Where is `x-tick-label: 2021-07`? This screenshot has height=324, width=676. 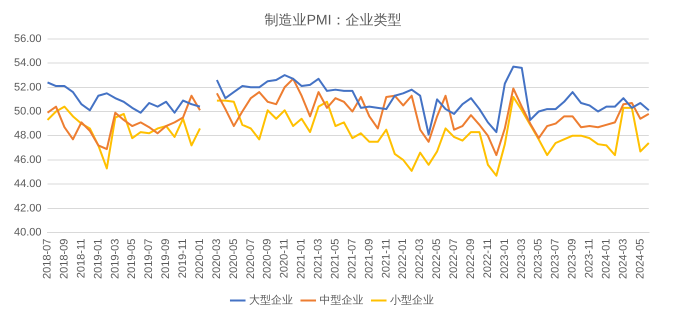
x-tick-label: 2021-07 is located at coordinates (352, 259).